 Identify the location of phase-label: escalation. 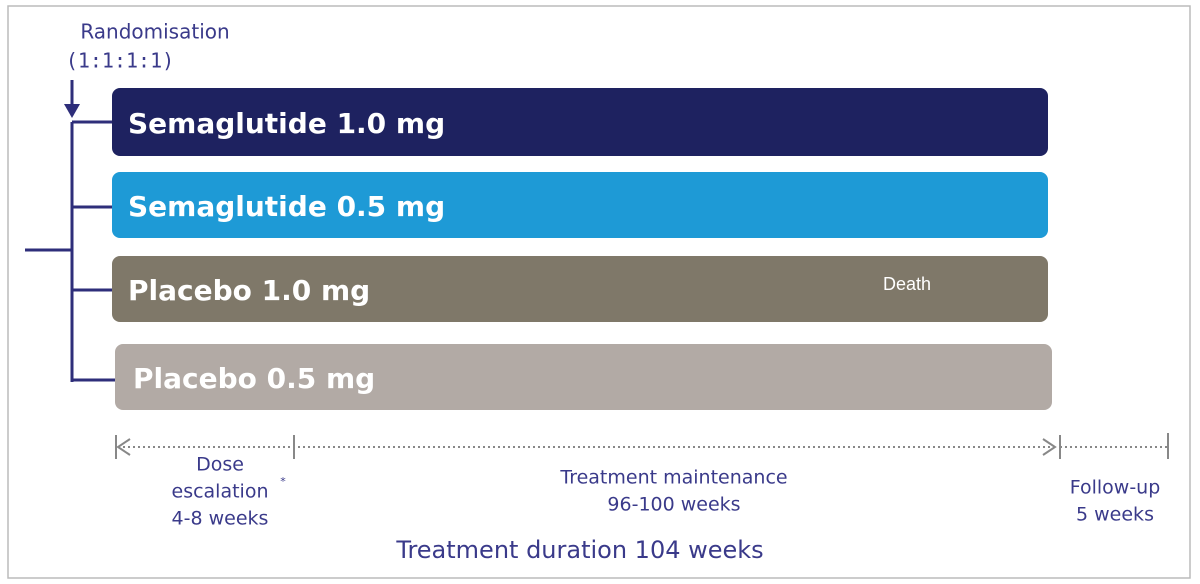
(220, 492).